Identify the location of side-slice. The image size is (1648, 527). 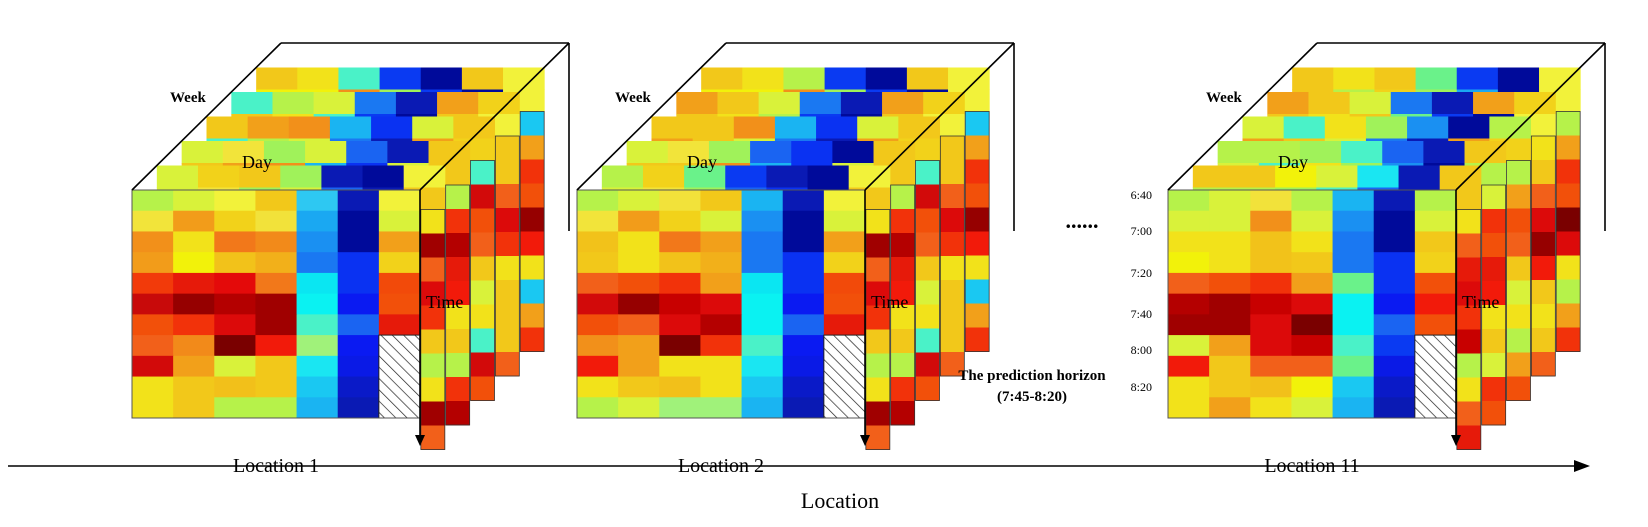
(482, 280).